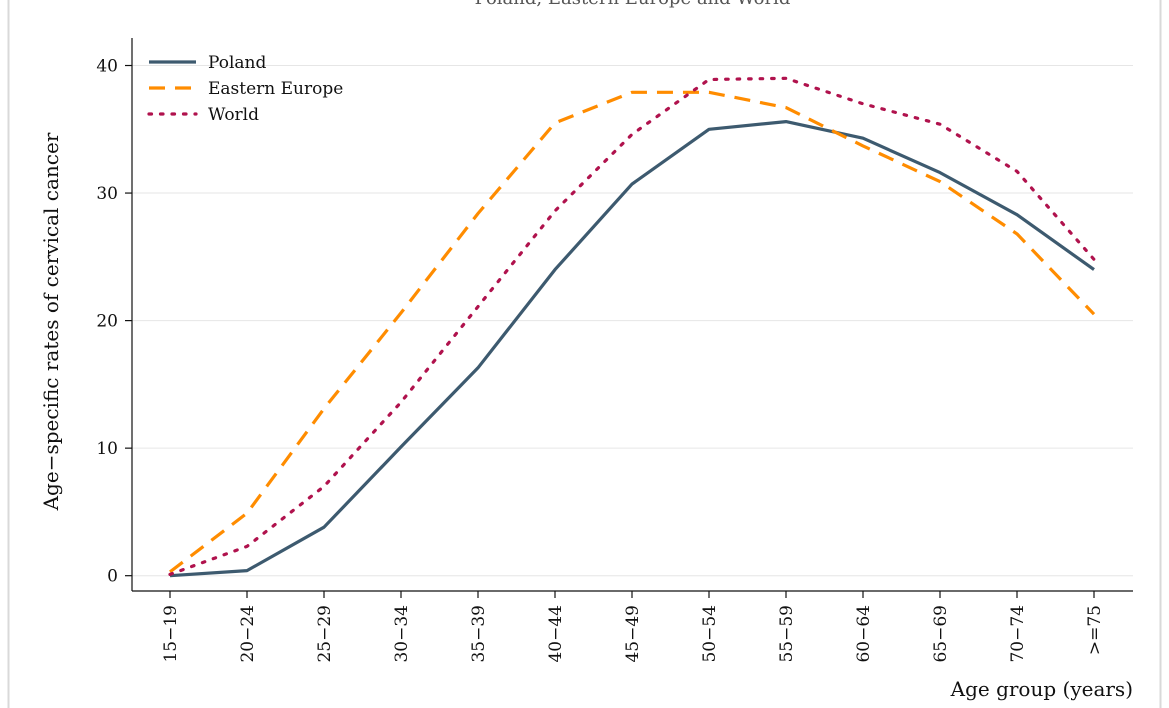 The height and width of the screenshot is (708, 1169). What do you see at coordinates (556, 634) in the screenshot?
I see `x-tick-label: 40−44` at bounding box center [556, 634].